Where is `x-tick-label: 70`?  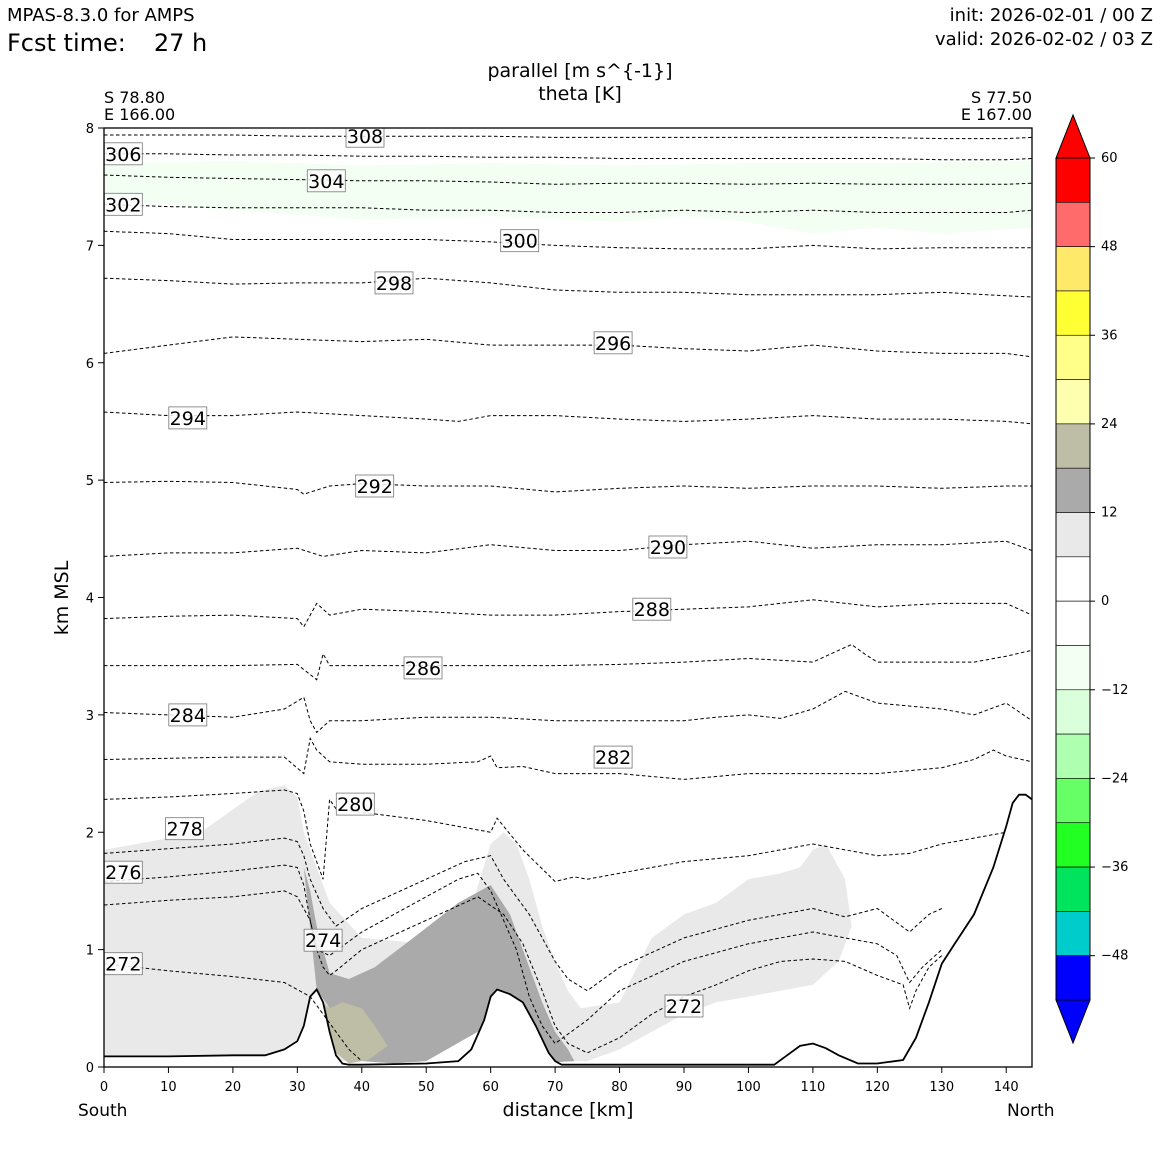 x-tick-label: 70 is located at coordinates (555, 1087).